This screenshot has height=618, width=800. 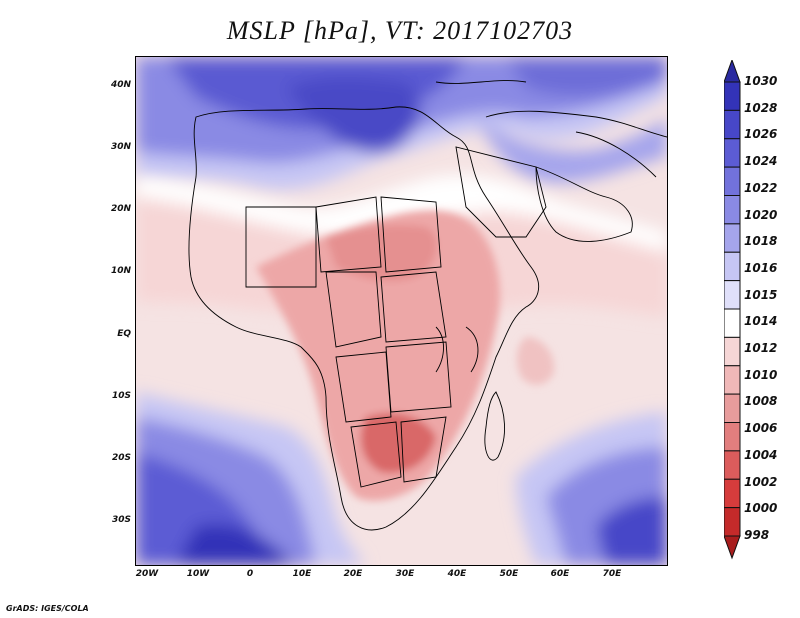 I want to click on colorbar-top-arrow, so click(x=732, y=71).